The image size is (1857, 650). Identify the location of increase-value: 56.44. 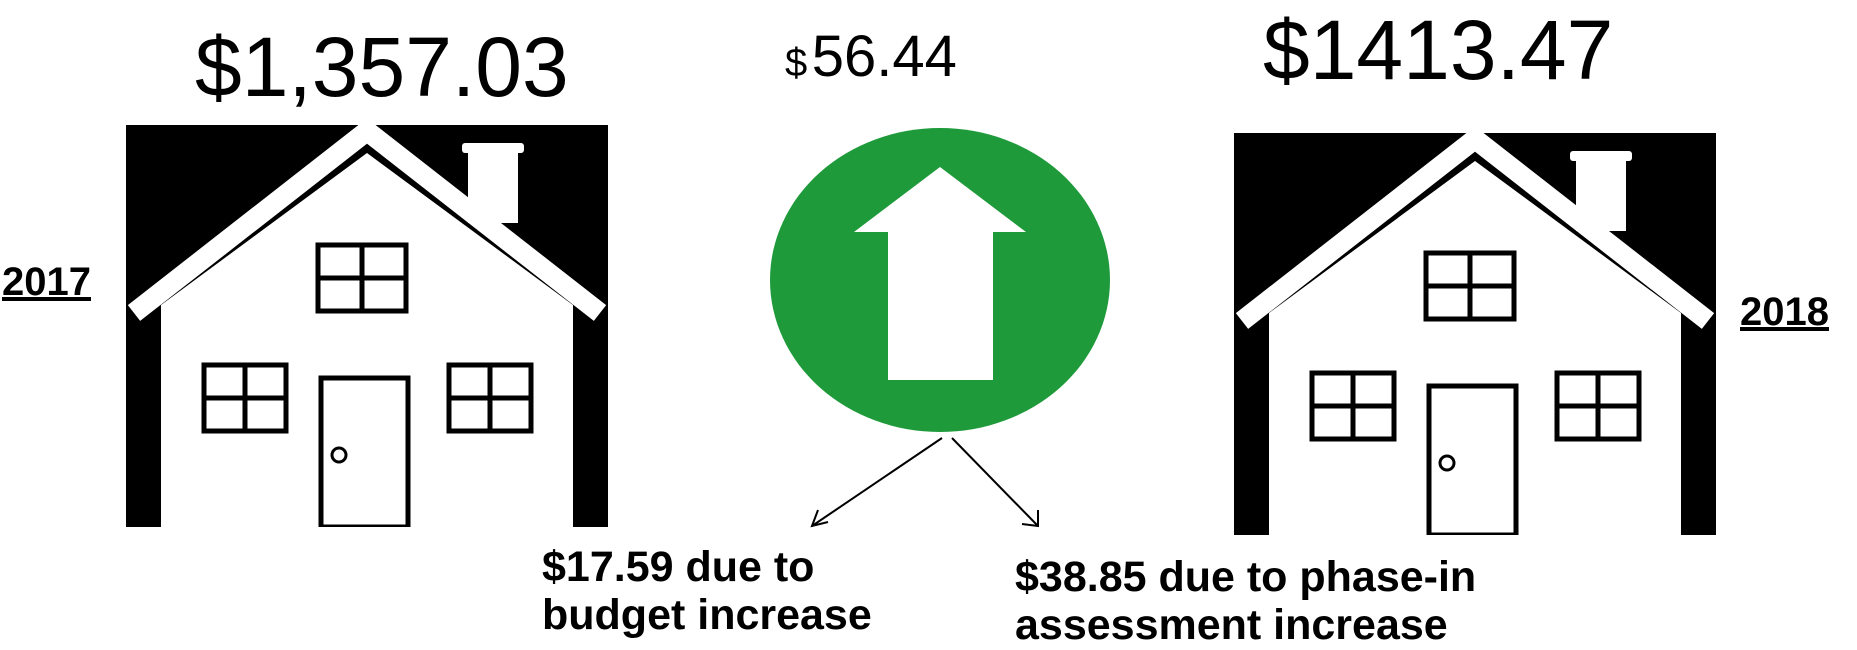
(884, 56).